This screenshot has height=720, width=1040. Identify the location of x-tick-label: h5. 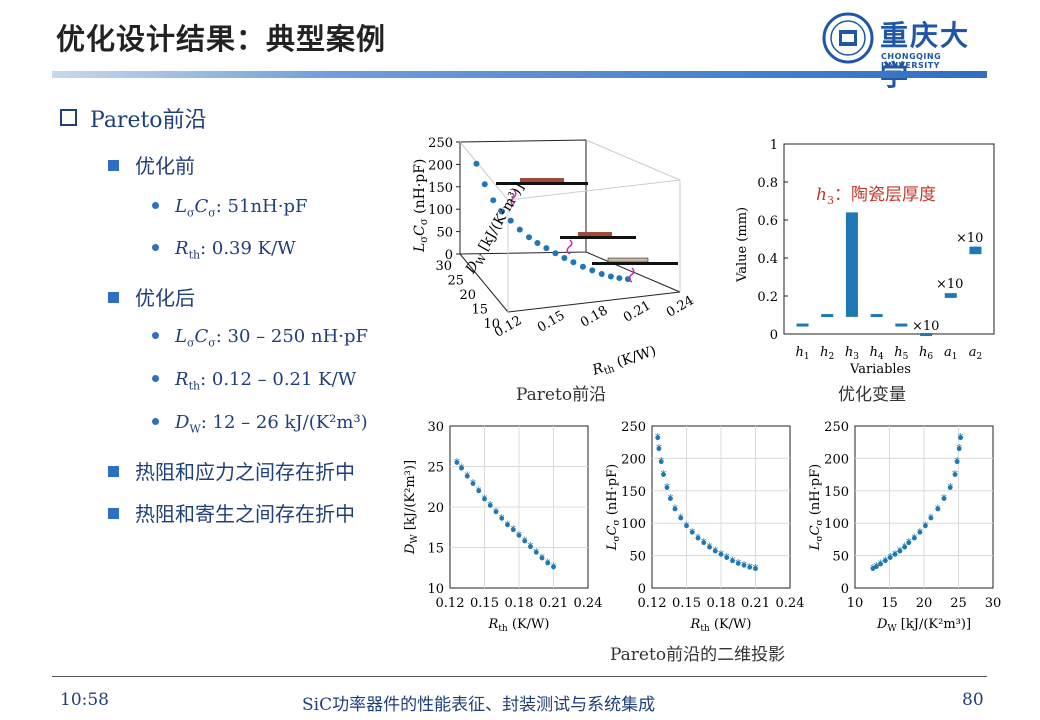
(901, 353).